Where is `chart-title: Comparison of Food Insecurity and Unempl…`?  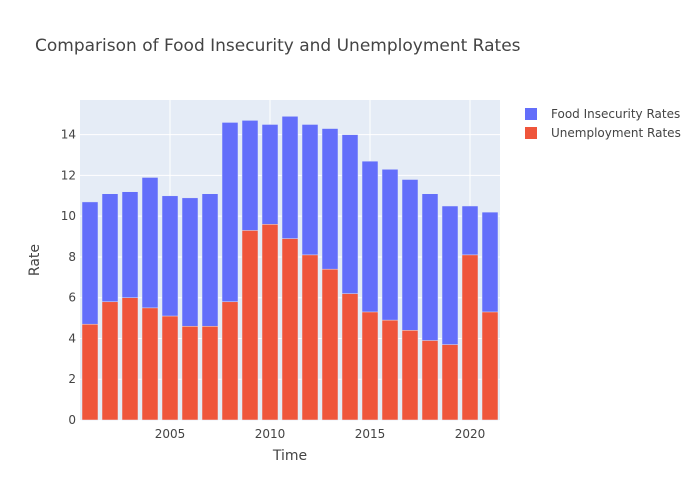
chart-title: Comparison of Food Insecurity and Unempl… is located at coordinates (278, 46).